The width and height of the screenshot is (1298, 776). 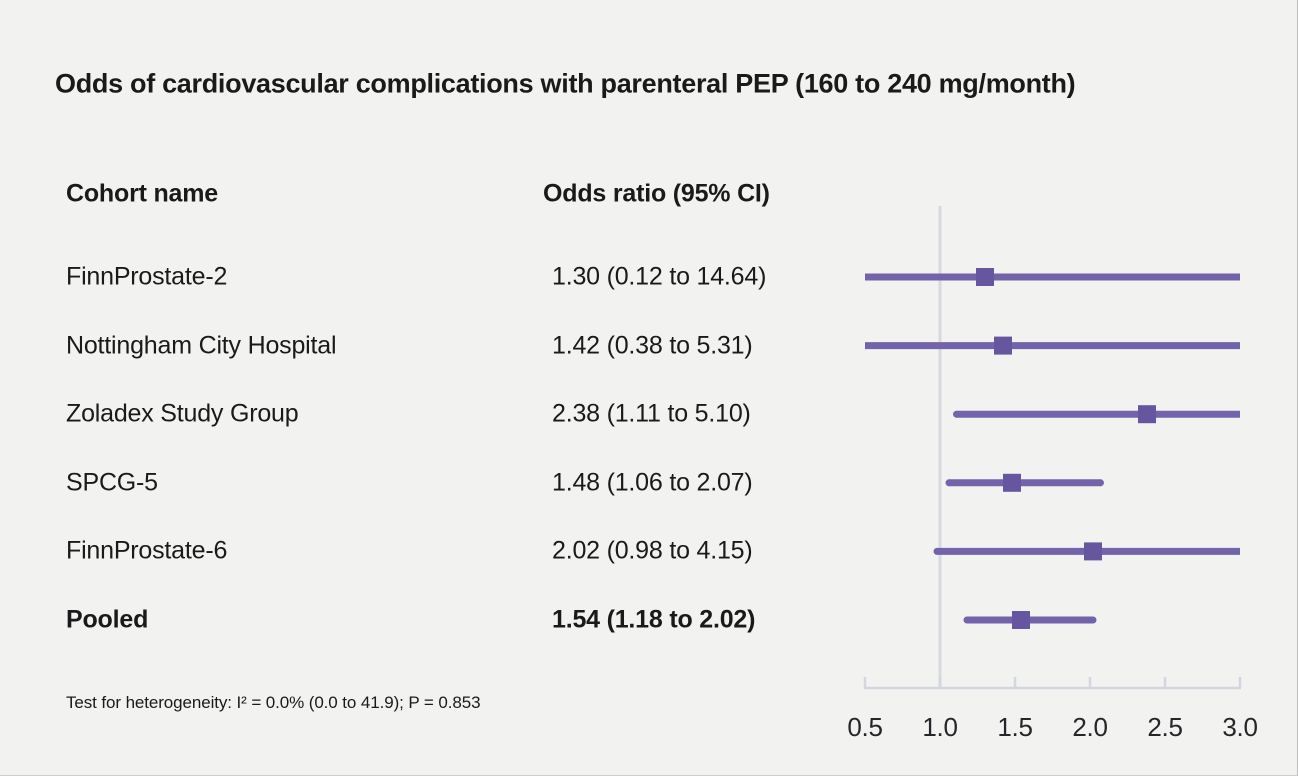 I want to click on odds-ratio-value: 1.30 (0.12 to 14.64), so click(x=659, y=276).